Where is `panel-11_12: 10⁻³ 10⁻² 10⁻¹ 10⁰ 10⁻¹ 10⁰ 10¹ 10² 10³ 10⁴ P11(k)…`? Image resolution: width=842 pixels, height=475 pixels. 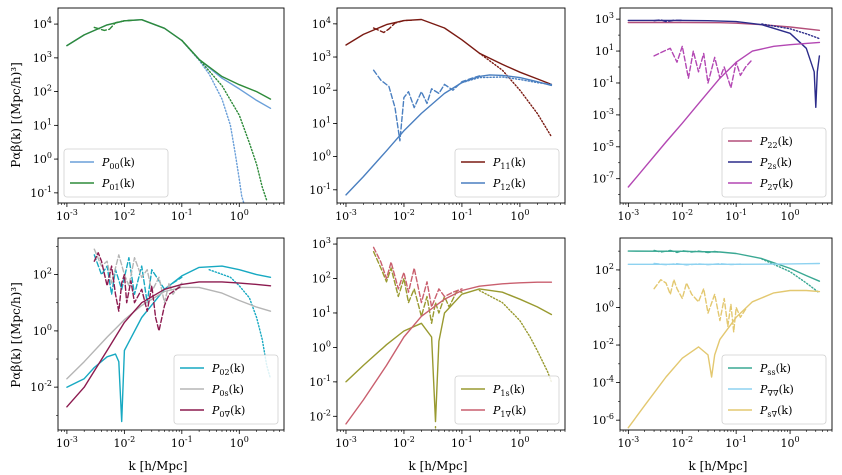 panel-11_12: 10⁻³ 10⁻² 10⁻¹ 10⁰ 10⁻¹ 10⁰ 10¹ 10² 10³ 10⁴ P11(k)… is located at coordinates (437, 115).